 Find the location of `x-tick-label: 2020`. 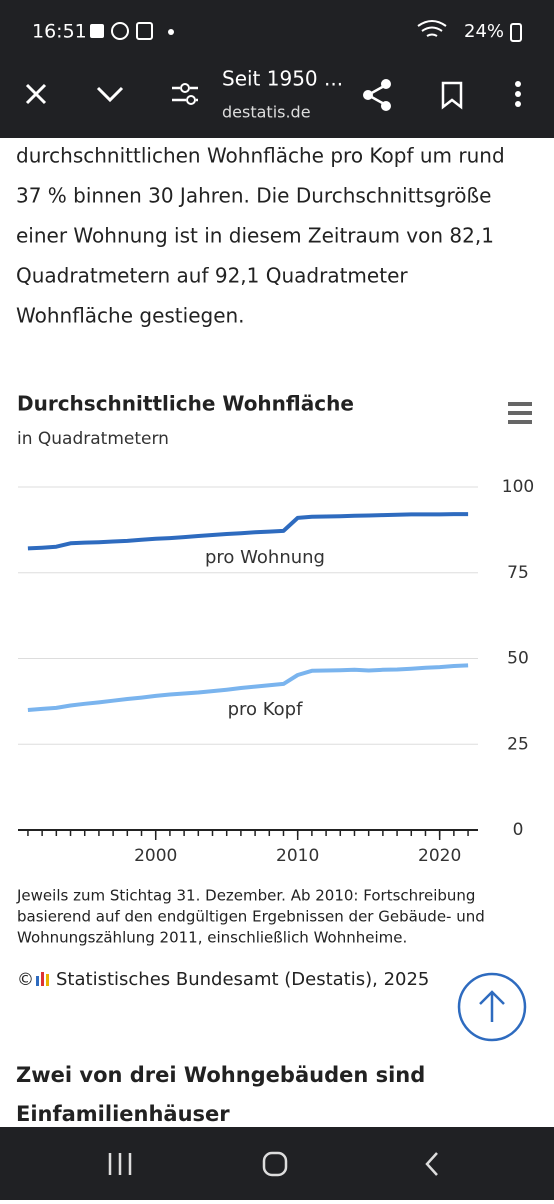

x-tick-label: 2020 is located at coordinates (439, 856).